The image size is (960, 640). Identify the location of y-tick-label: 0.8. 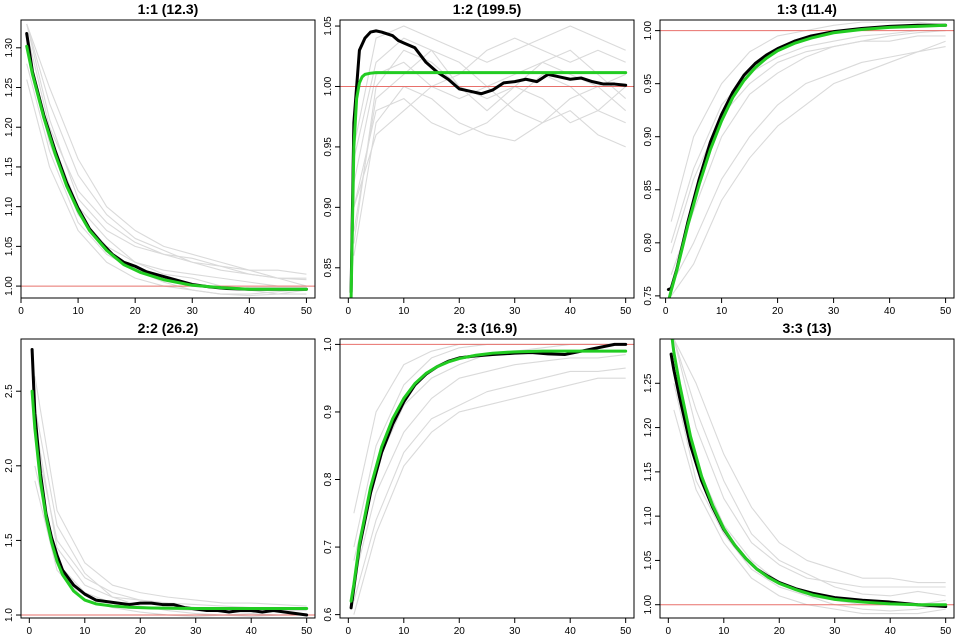
(328, 479).